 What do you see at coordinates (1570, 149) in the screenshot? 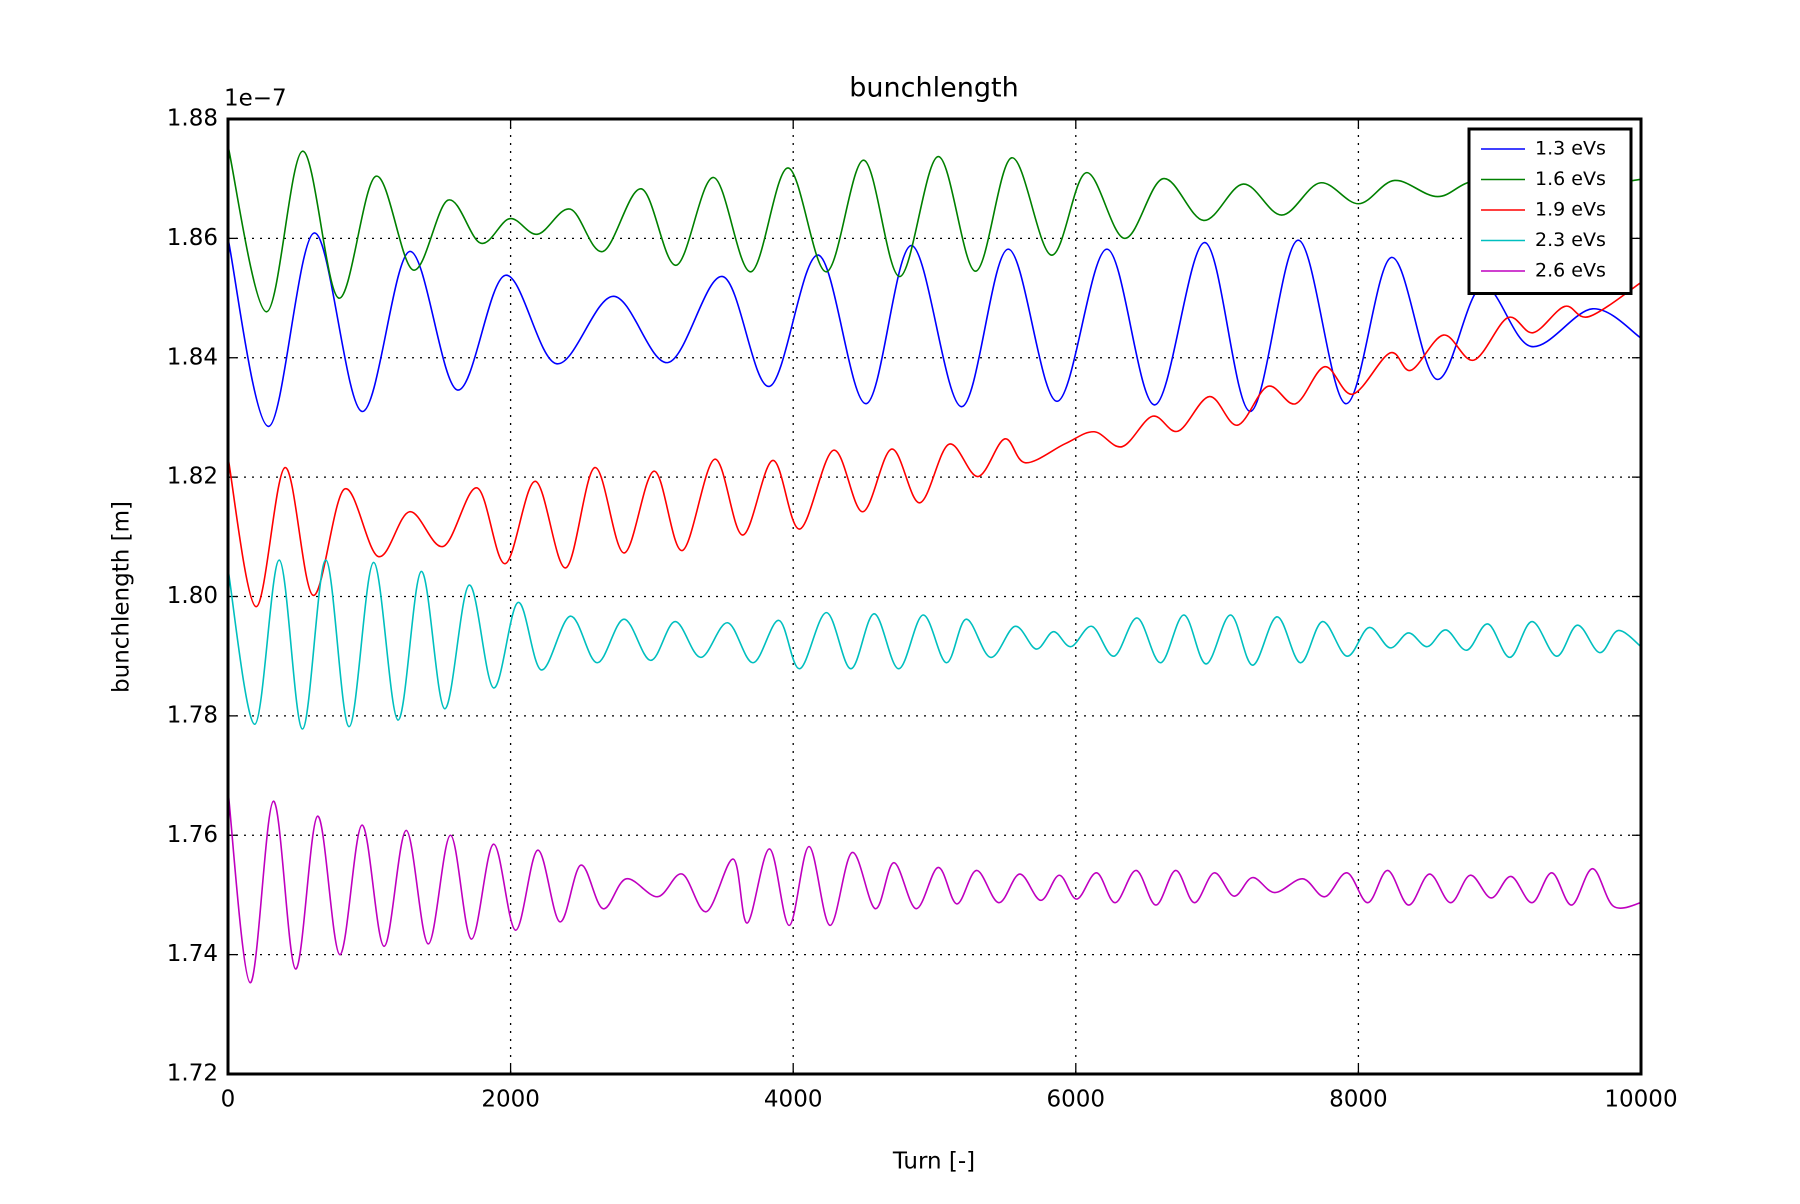
I see `legend-label: 1.3 eVs` at bounding box center [1570, 149].